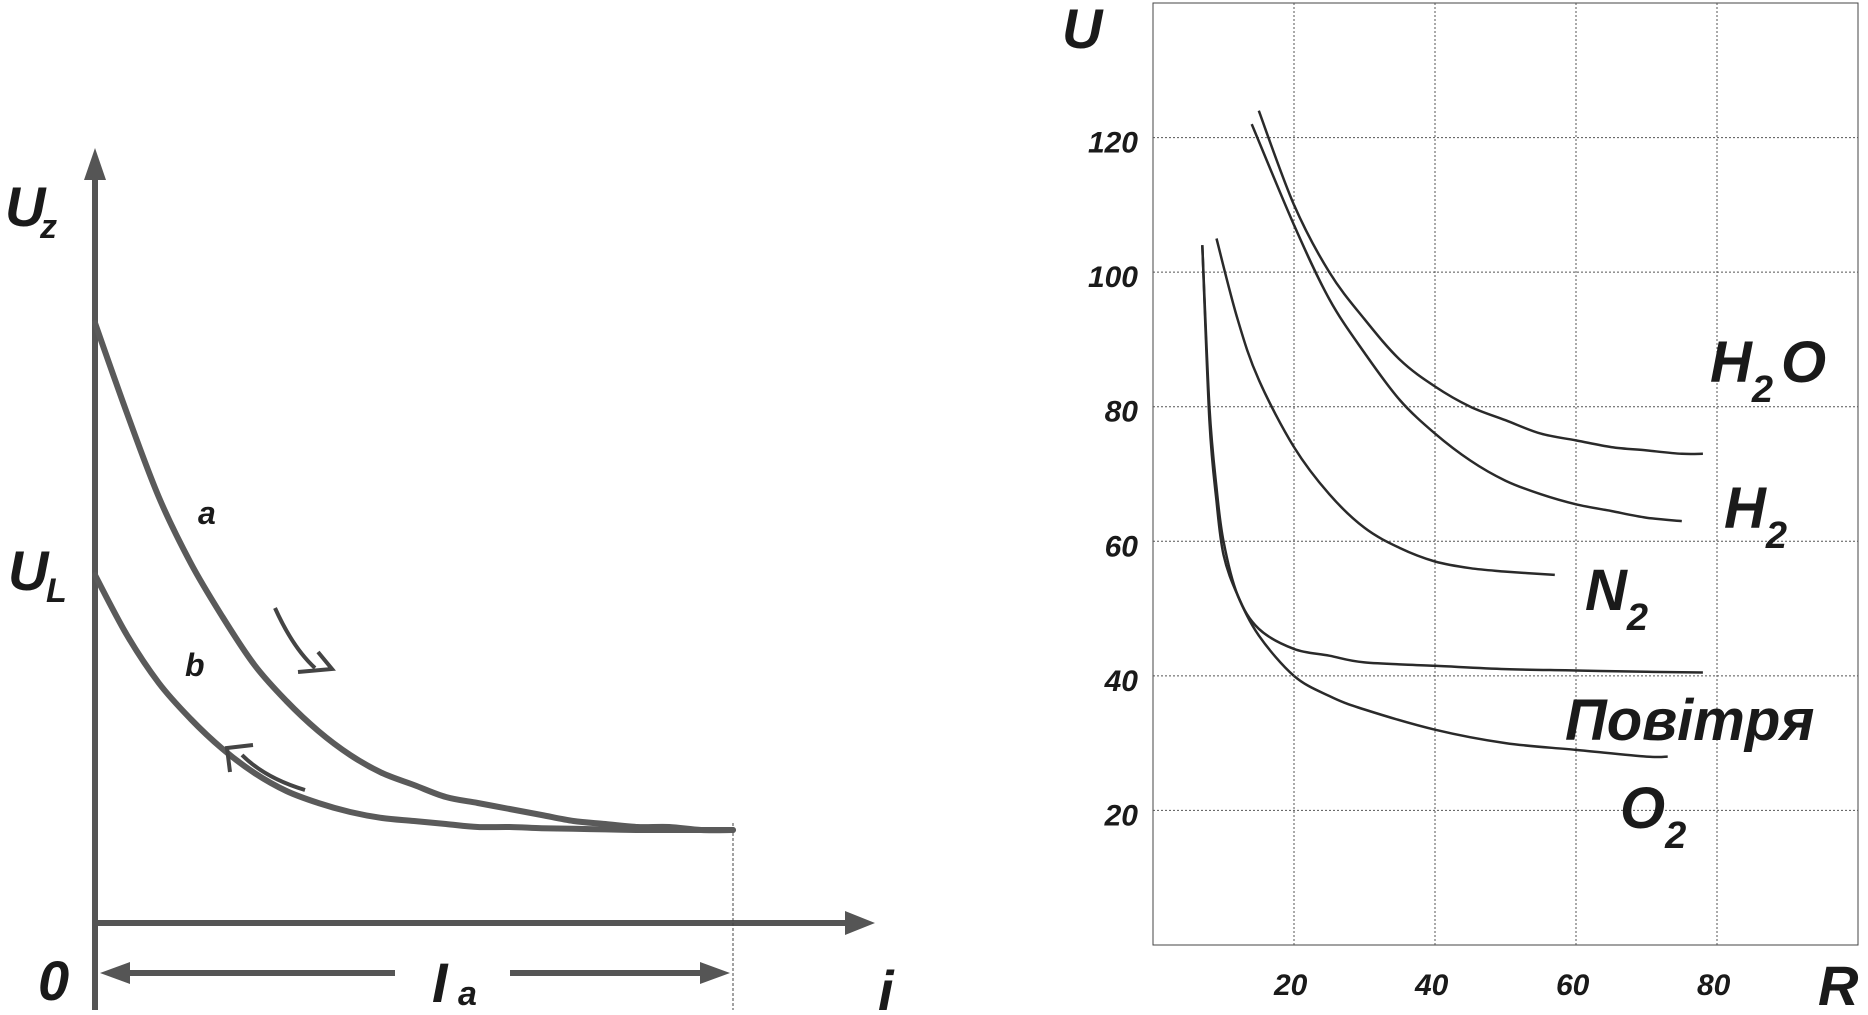 Image resolution: width=1868 pixels, height=1015 pixels. Describe the element at coordinates (53, 980) in the screenshot. I see `origin-label: 0` at that location.